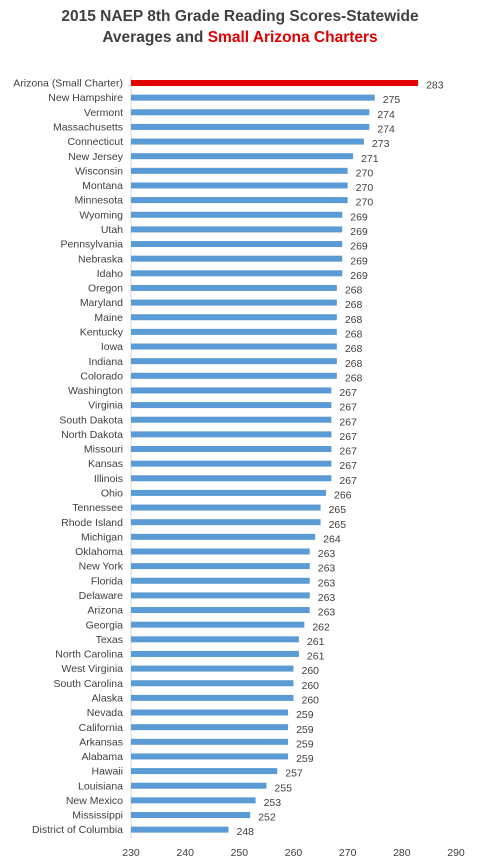 The height and width of the screenshot is (868, 480). I want to click on category-label: Wisconsin, so click(99, 171).